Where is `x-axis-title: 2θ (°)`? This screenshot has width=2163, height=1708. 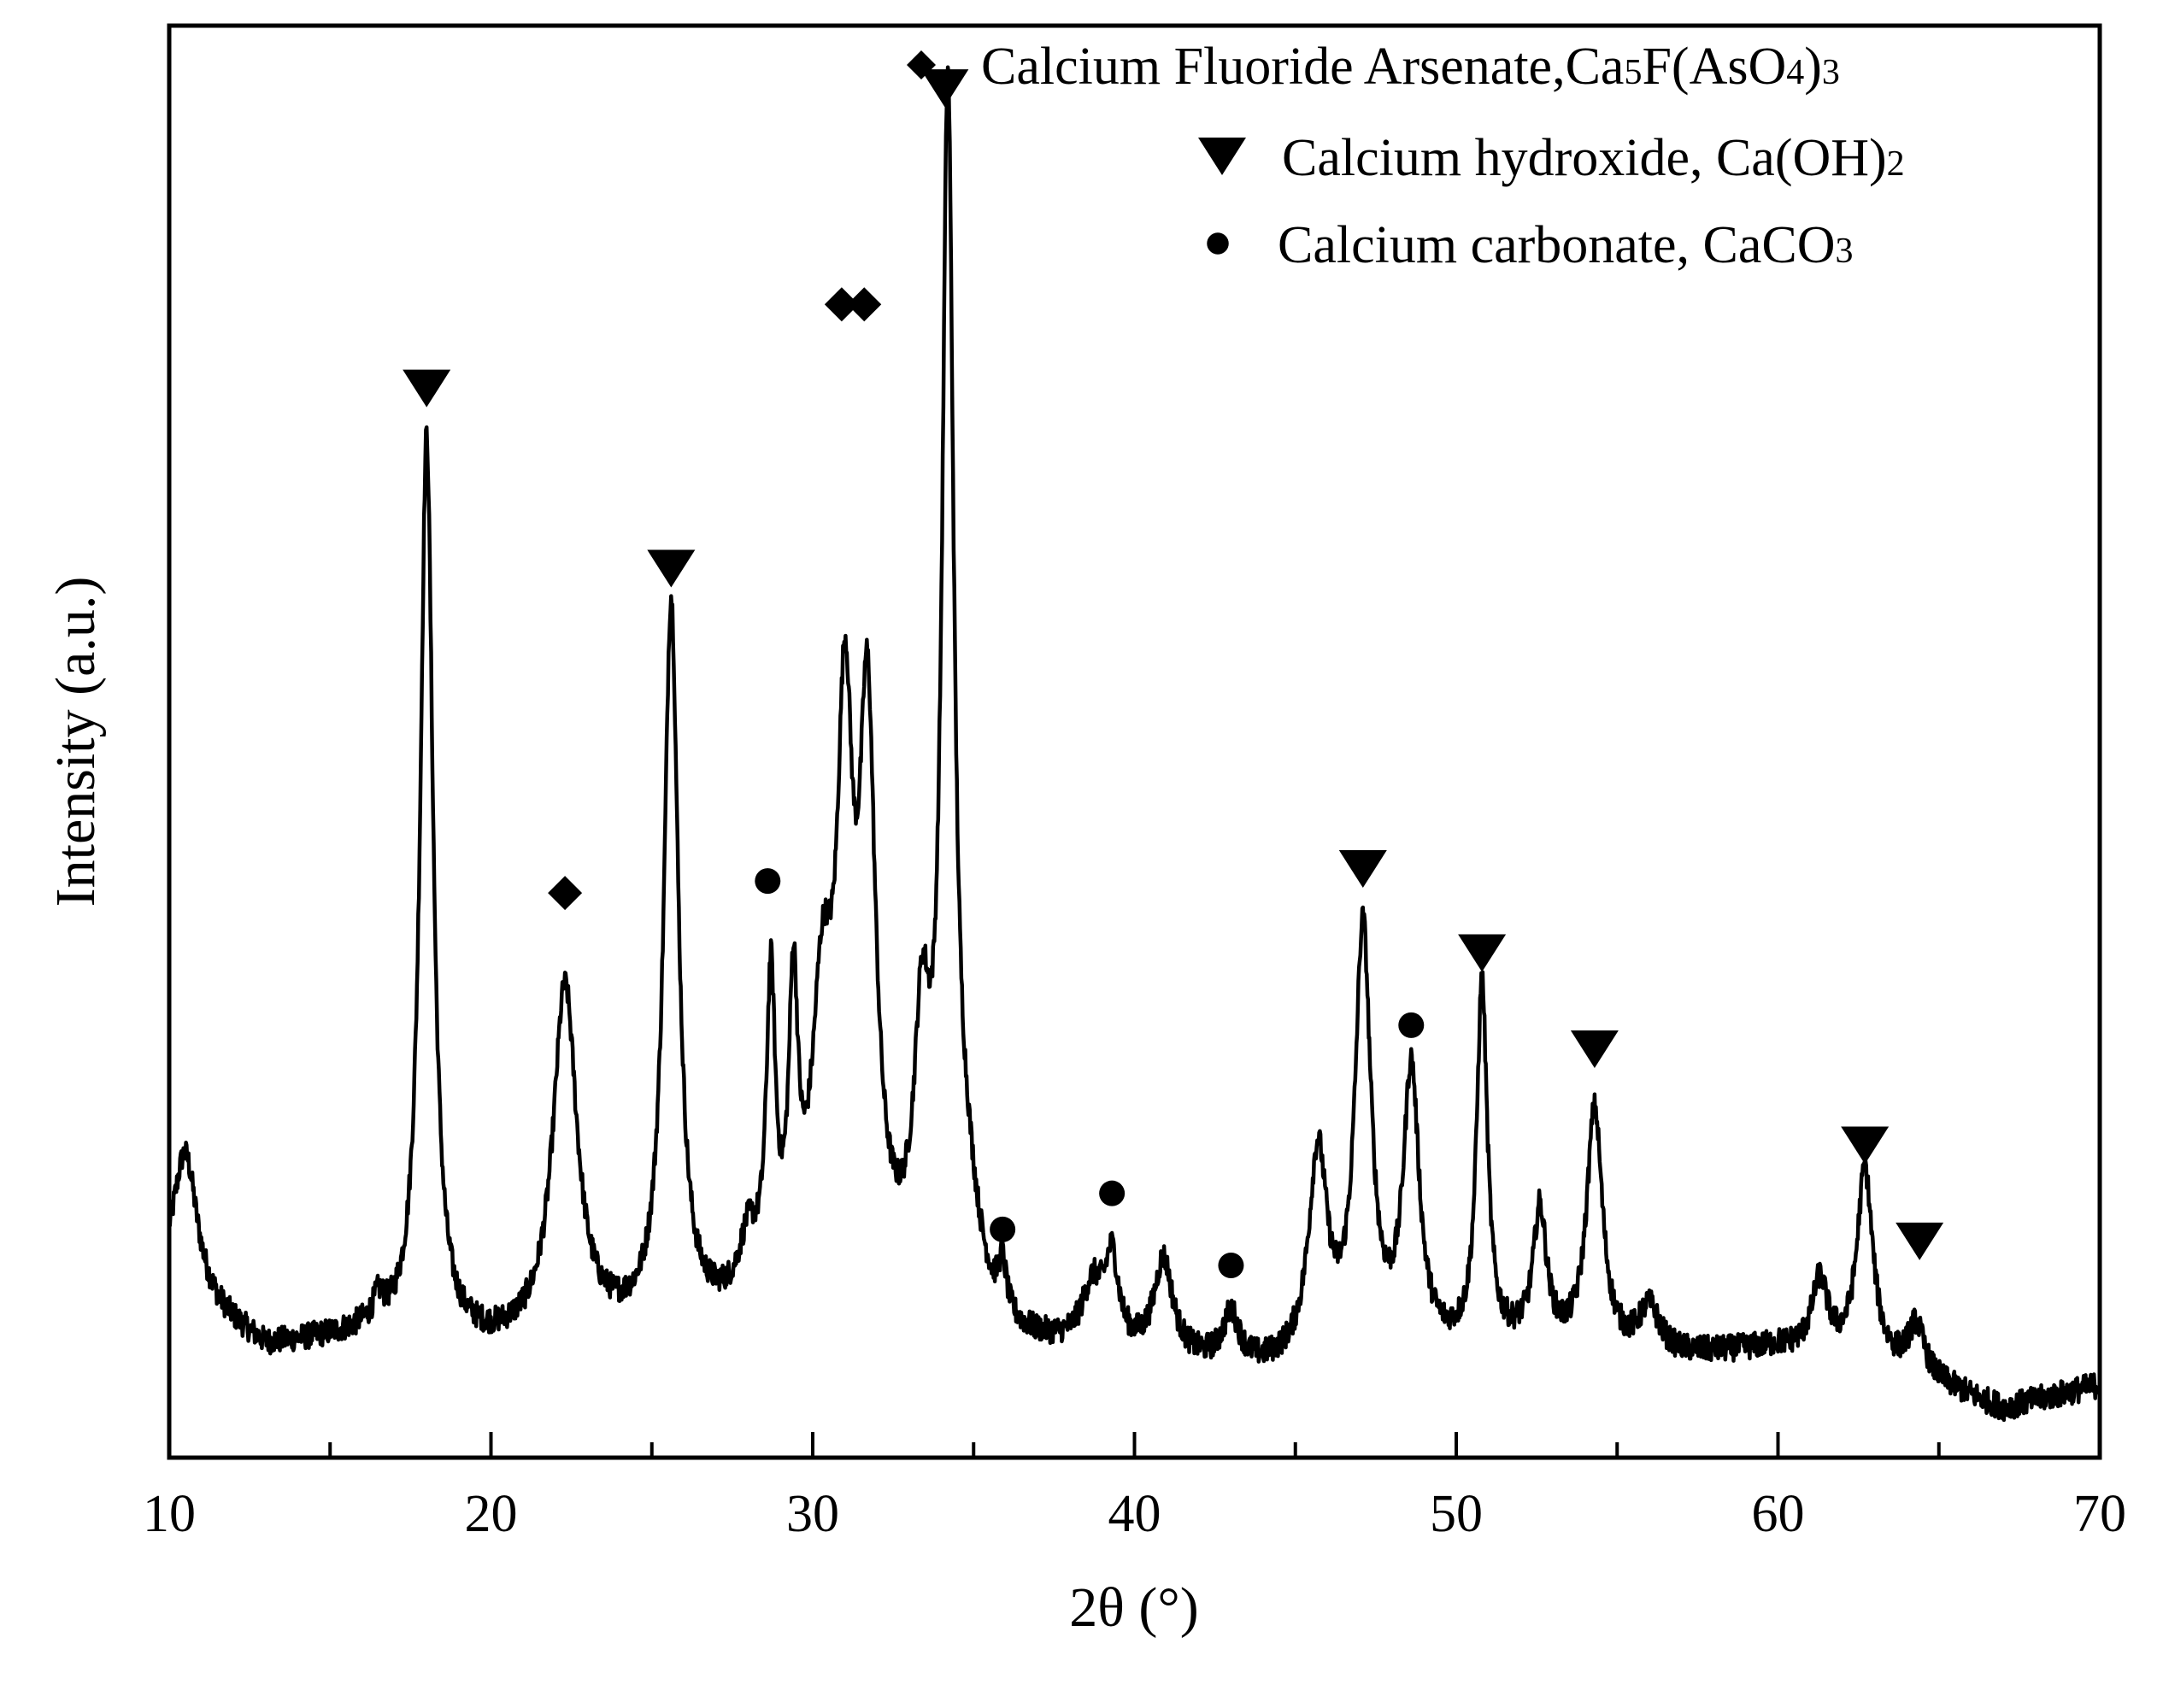
x-axis-title: 2θ (°) is located at coordinates (1134, 1607).